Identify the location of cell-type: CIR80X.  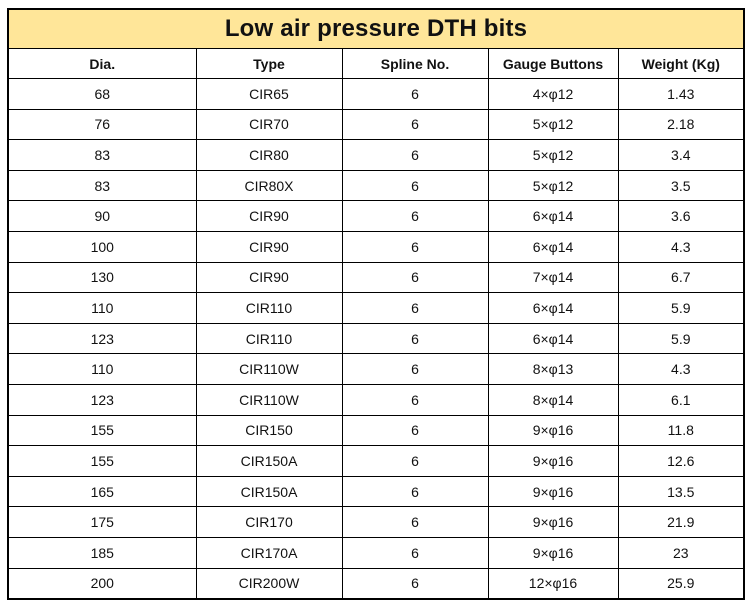
(269, 185).